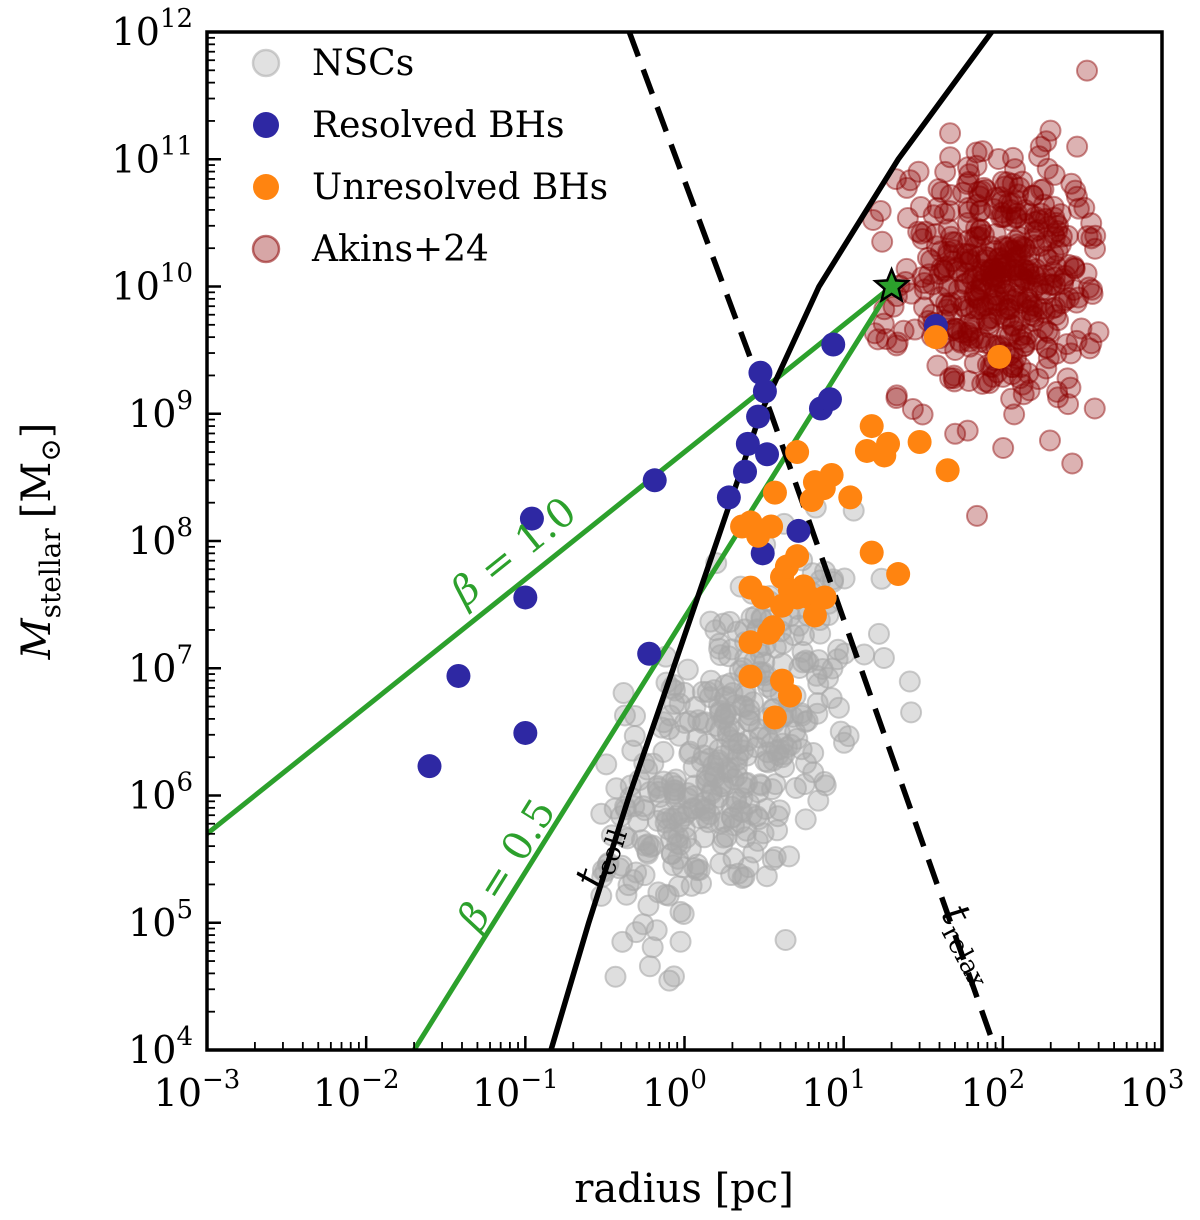 Image resolution: width=1200 pixels, height=1220 pixels. What do you see at coordinates (400, 249) in the screenshot?
I see `legend-label-akins-24: Akins+24` at bounding box center [400, 249].